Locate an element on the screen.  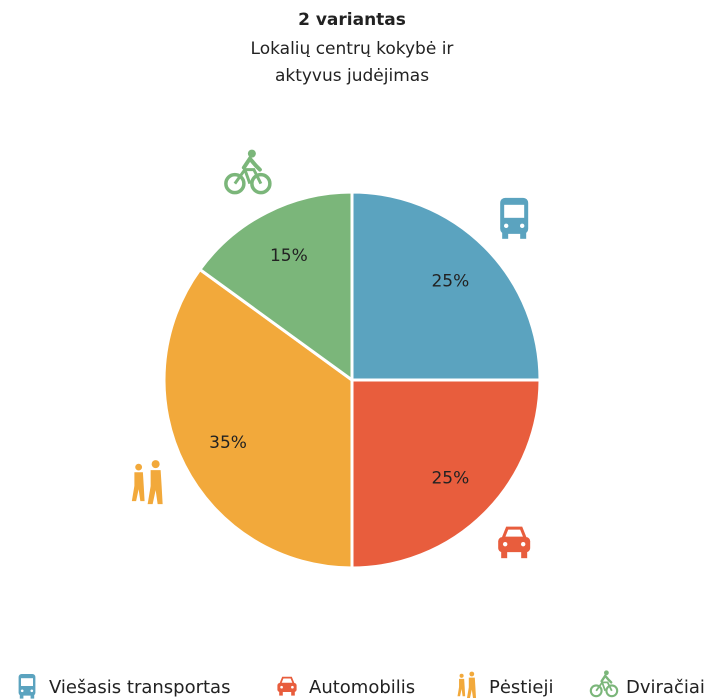
legend-label: Dviračiai is located at coordinates (665, 687).